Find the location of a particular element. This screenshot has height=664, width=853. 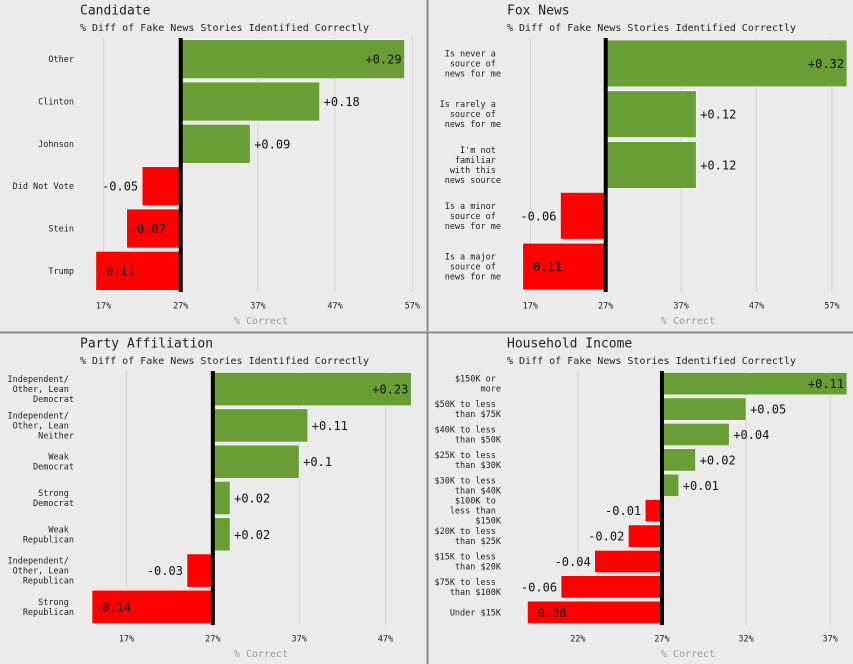

category-label: Weak Democrat is located at coordinates (53, 462).